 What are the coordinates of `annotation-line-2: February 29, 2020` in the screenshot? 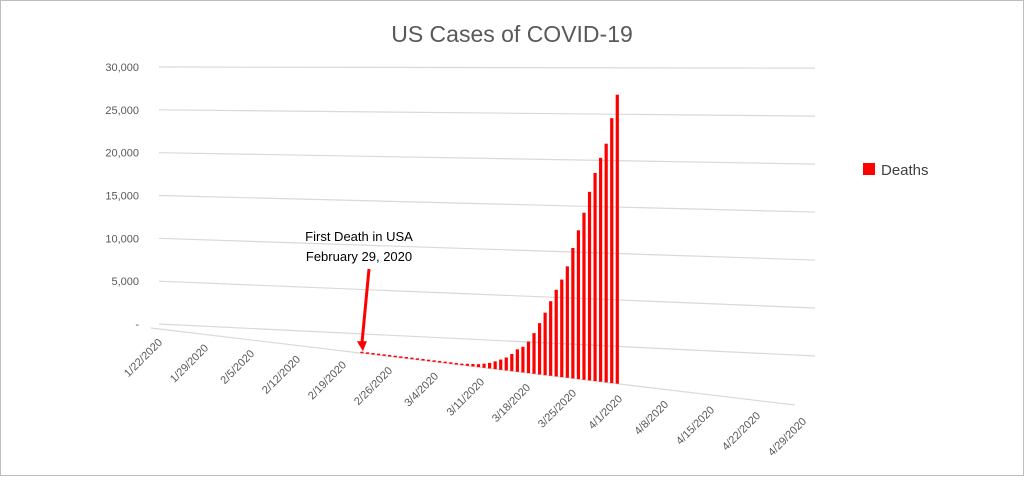 It's located at (359, 256).